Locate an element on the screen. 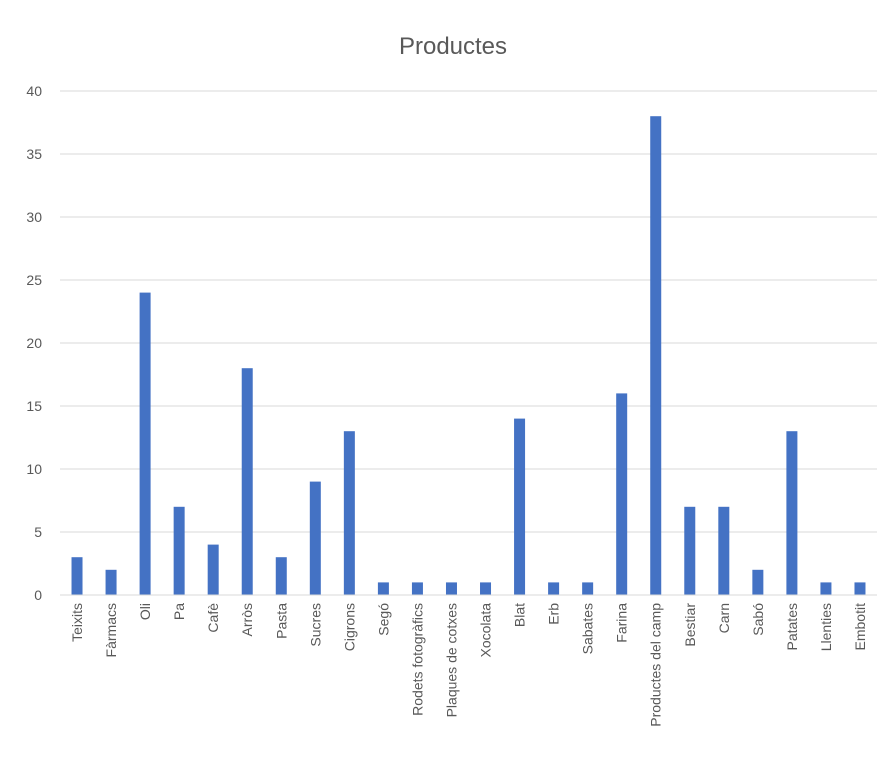 The image size is (887, 778). x-category-label: Patates is located at coordinates (792, 626).